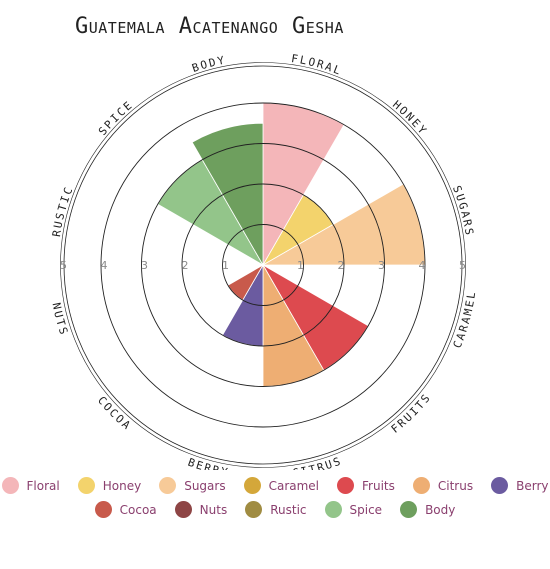  I want to click on legend-item-floral: Floral, so click(30, 485).